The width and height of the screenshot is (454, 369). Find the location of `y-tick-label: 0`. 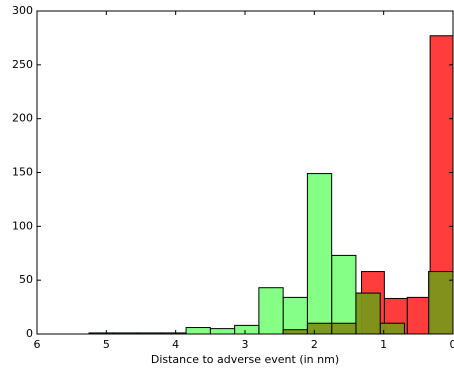

y-tick-label: 0 is located at coordinates (29, 333).